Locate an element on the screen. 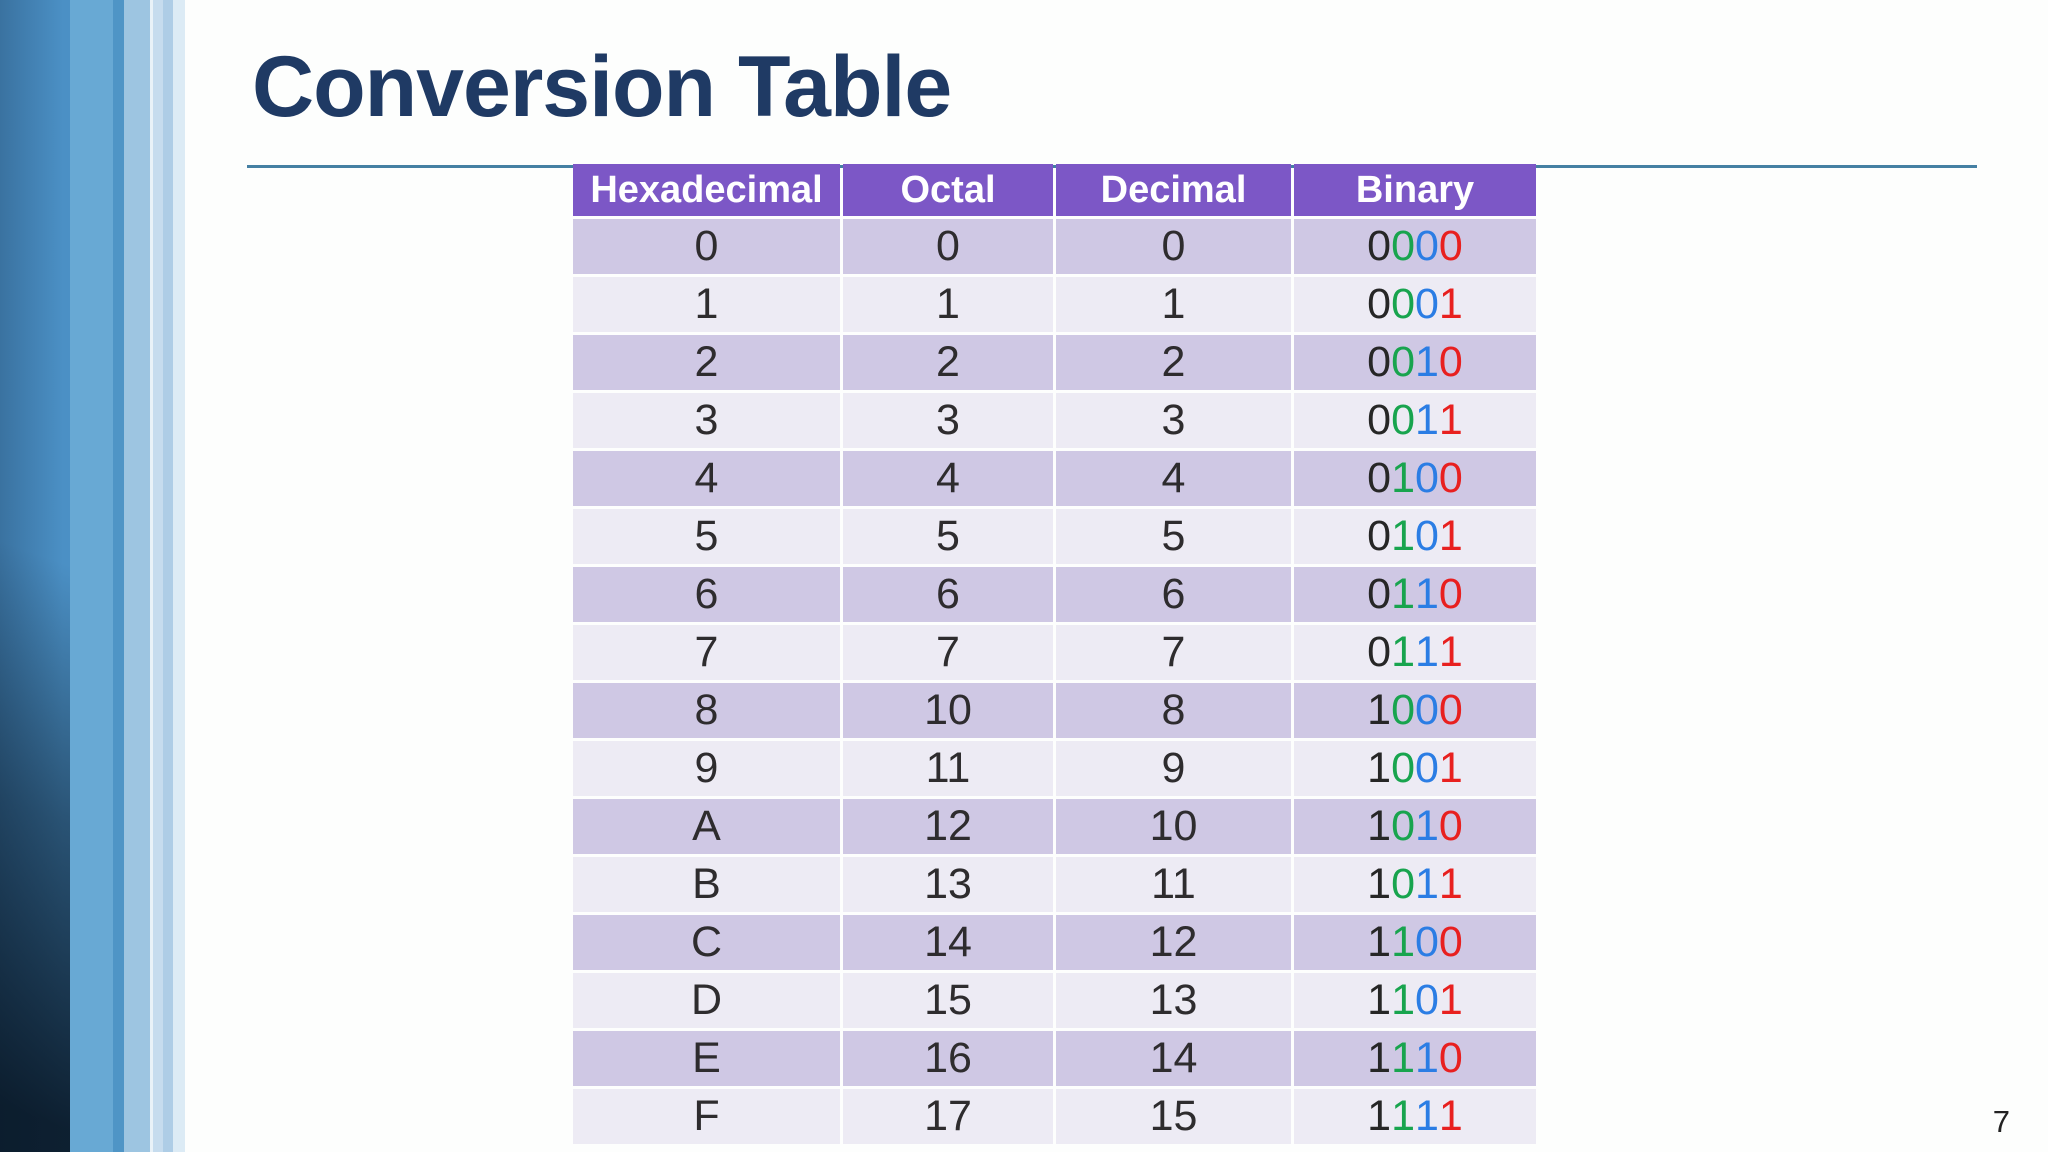  column-header-decimal: Decimal is located at coordinates (1173, 190).